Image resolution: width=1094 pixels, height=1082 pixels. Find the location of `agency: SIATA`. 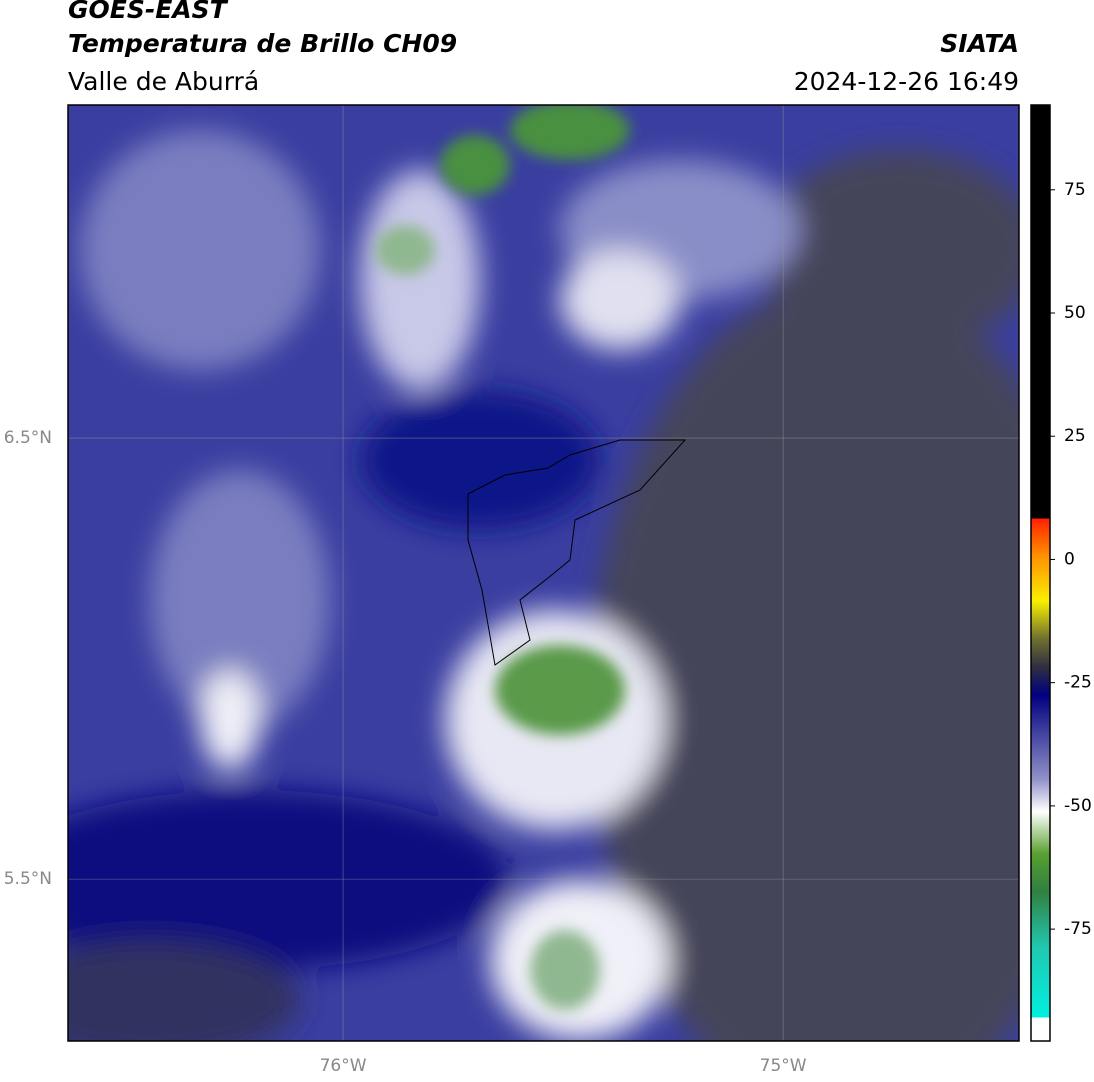

agency: SIATA is located at coordinates (979, 43).